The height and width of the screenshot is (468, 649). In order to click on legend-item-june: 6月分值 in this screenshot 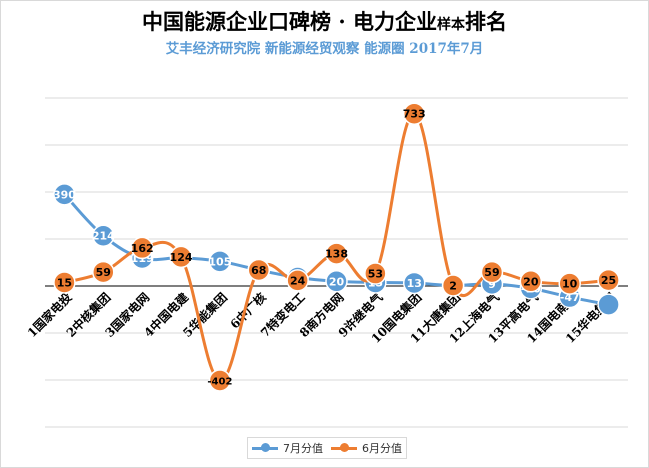, I will do `click(366, 448)`.